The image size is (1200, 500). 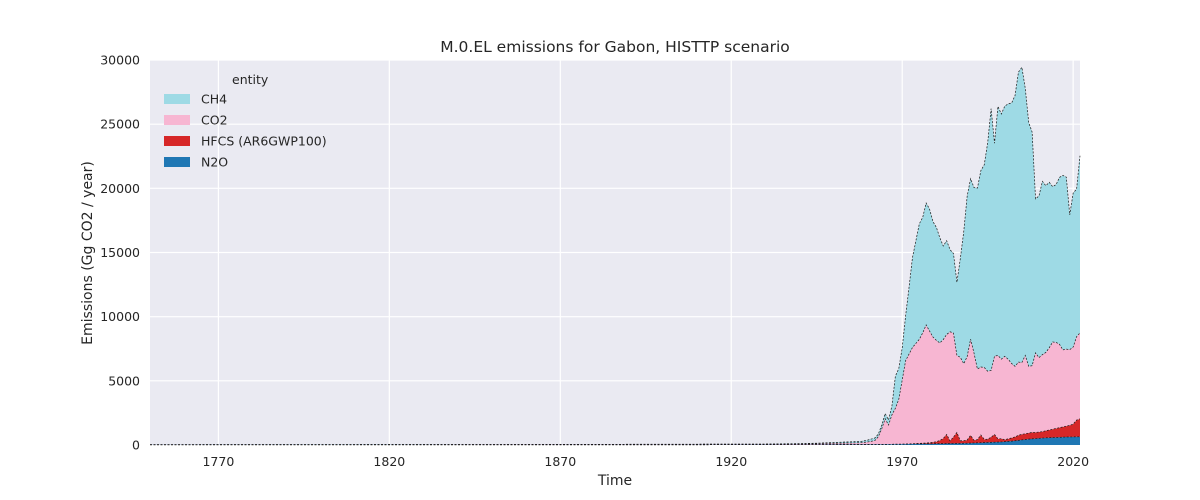 I want to click on y-tick-label: 15000, so click(x=120, y=252).